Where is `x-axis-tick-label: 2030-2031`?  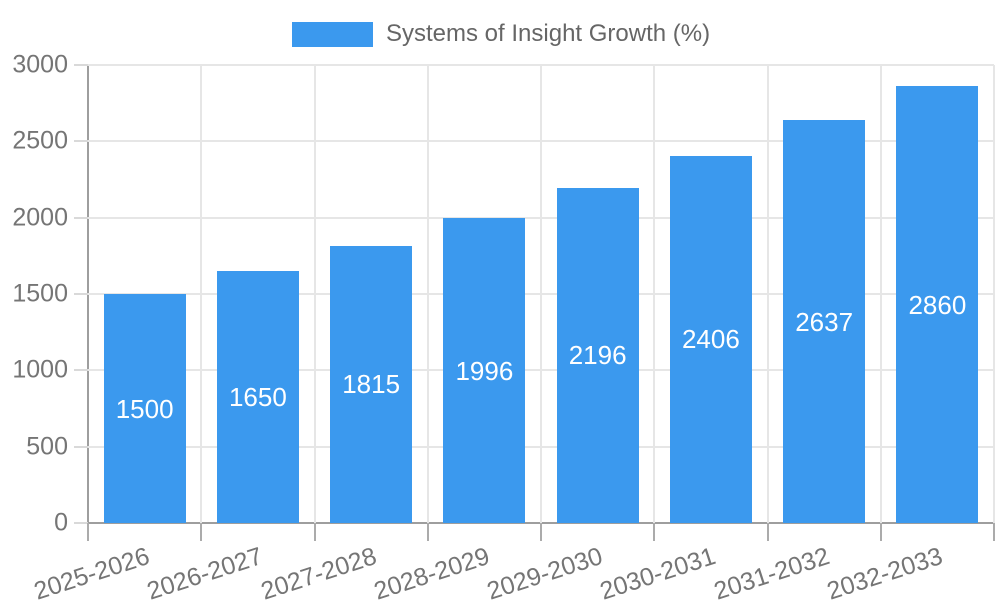 x-axis-tick-label: 2030-2031 is located at coordinates (658, 574).